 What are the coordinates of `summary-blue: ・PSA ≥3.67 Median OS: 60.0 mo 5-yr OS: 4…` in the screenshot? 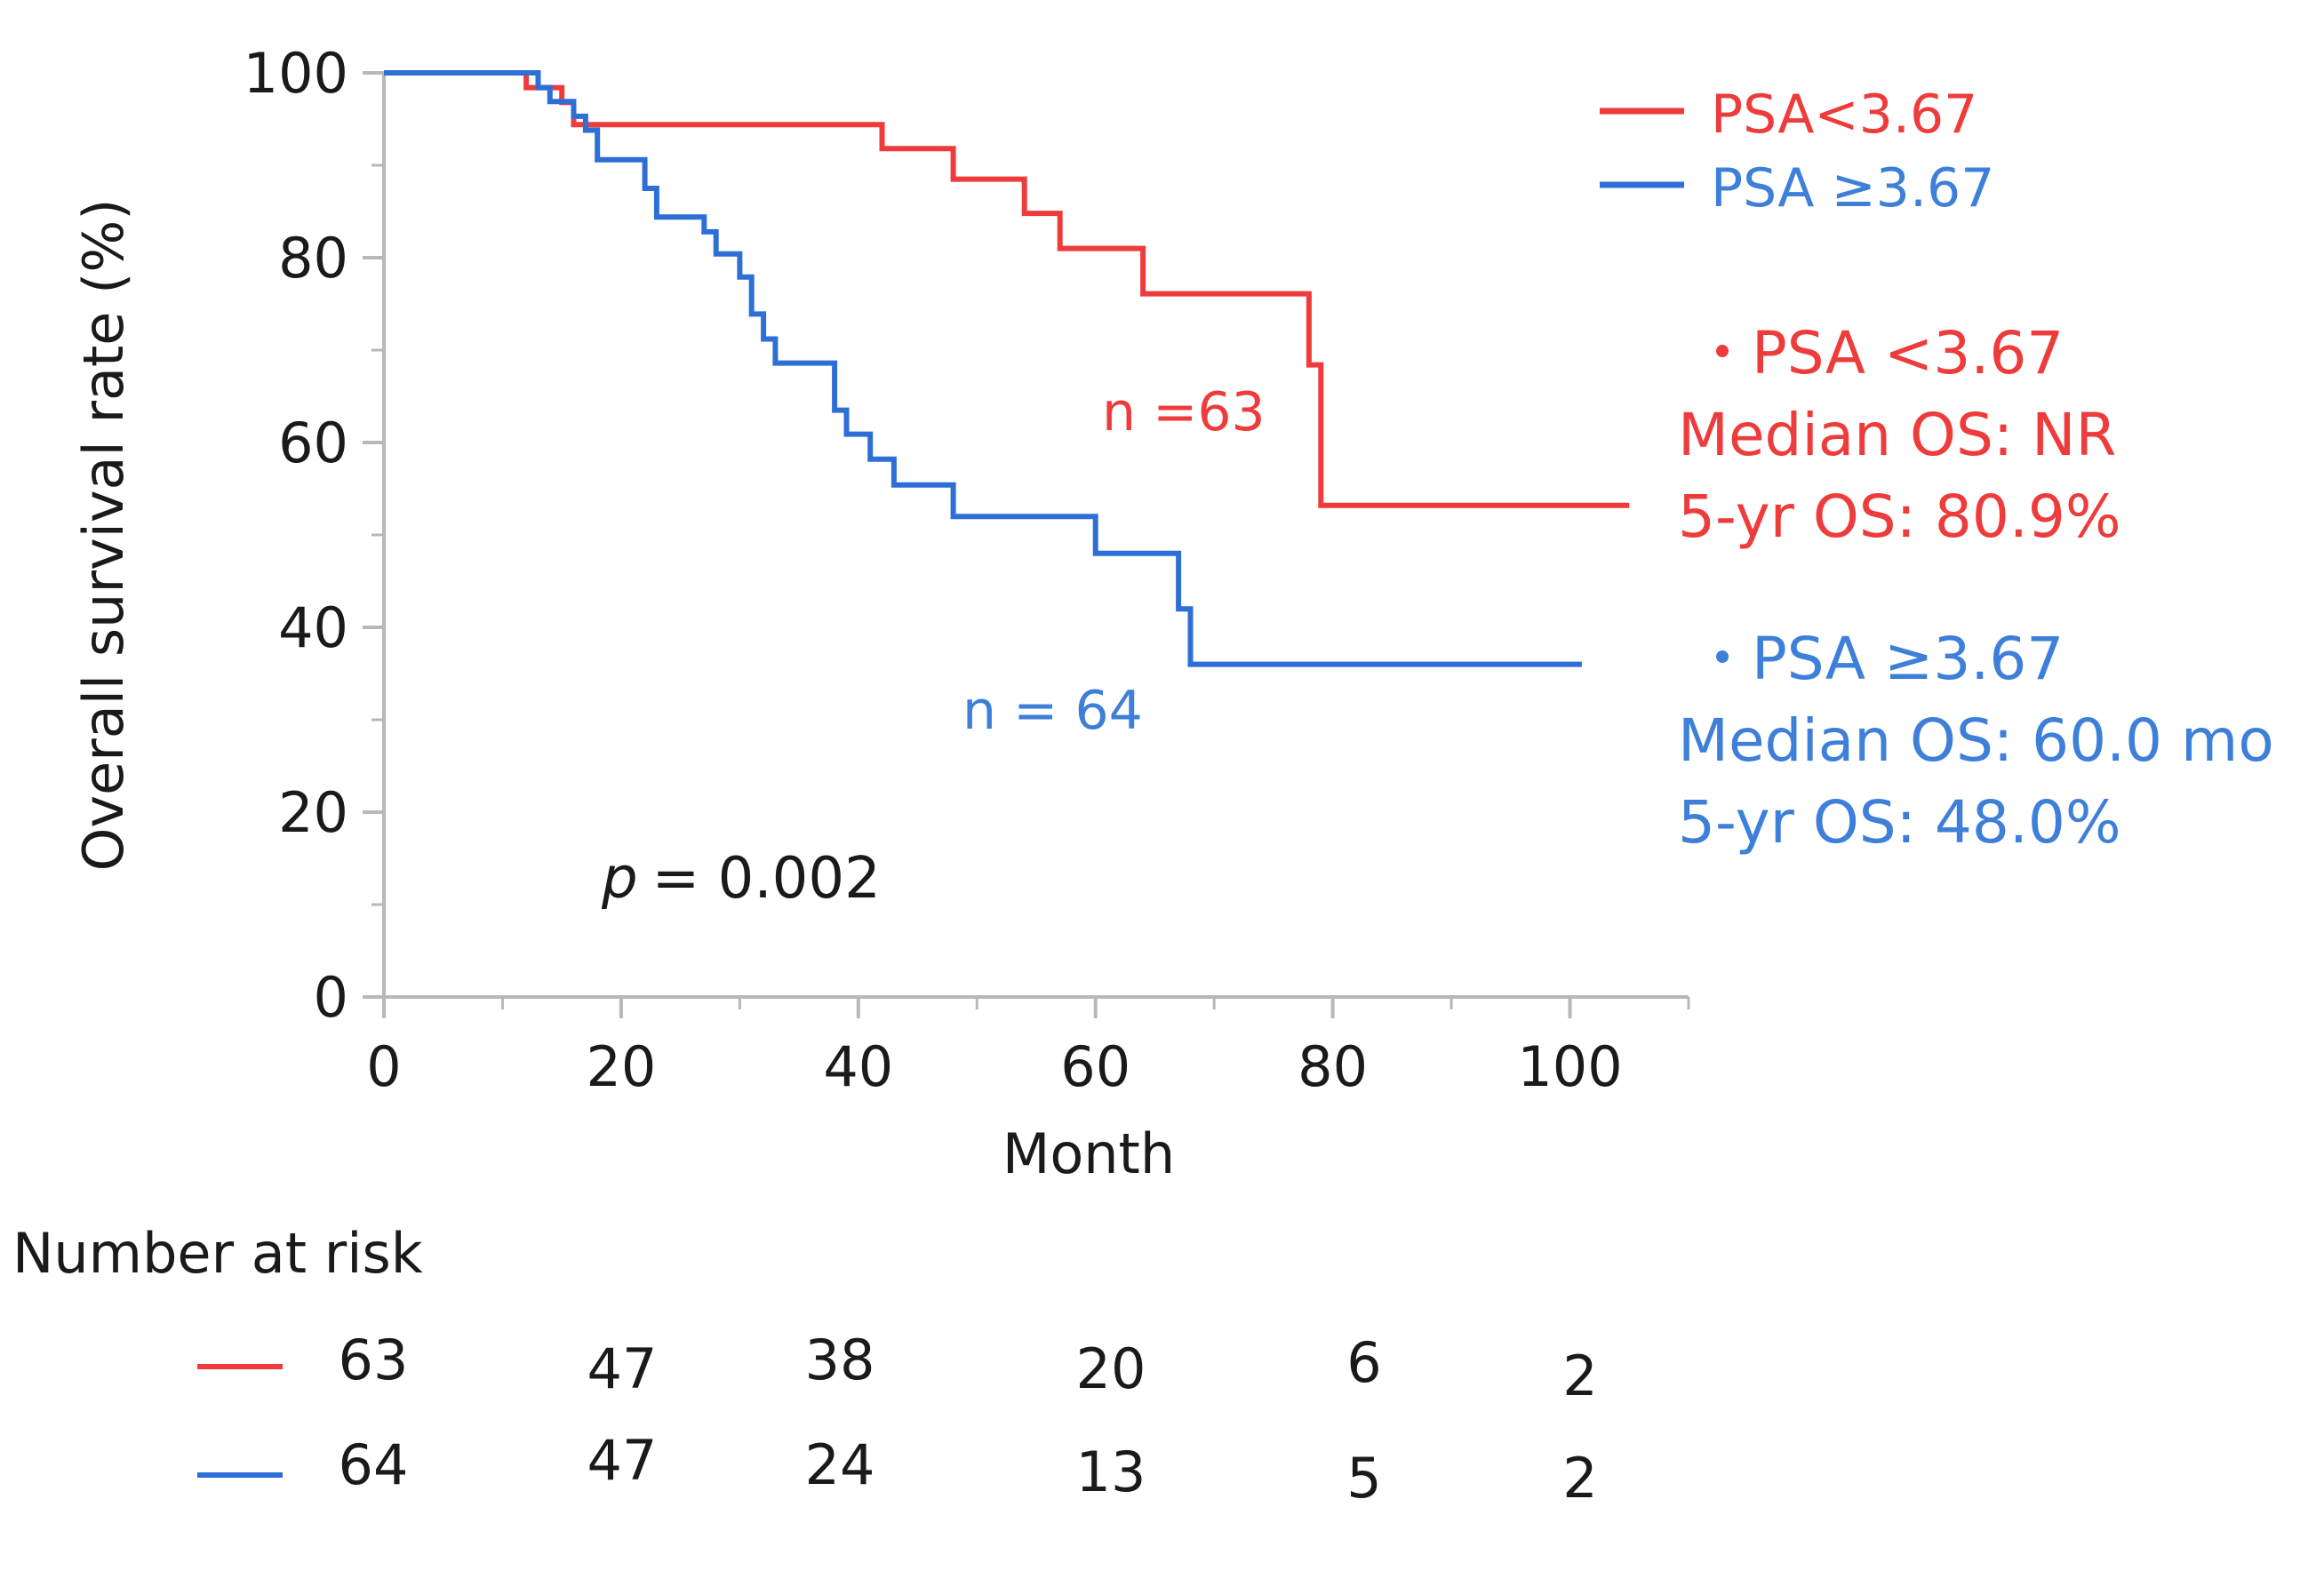 It's located at (1976, 741).